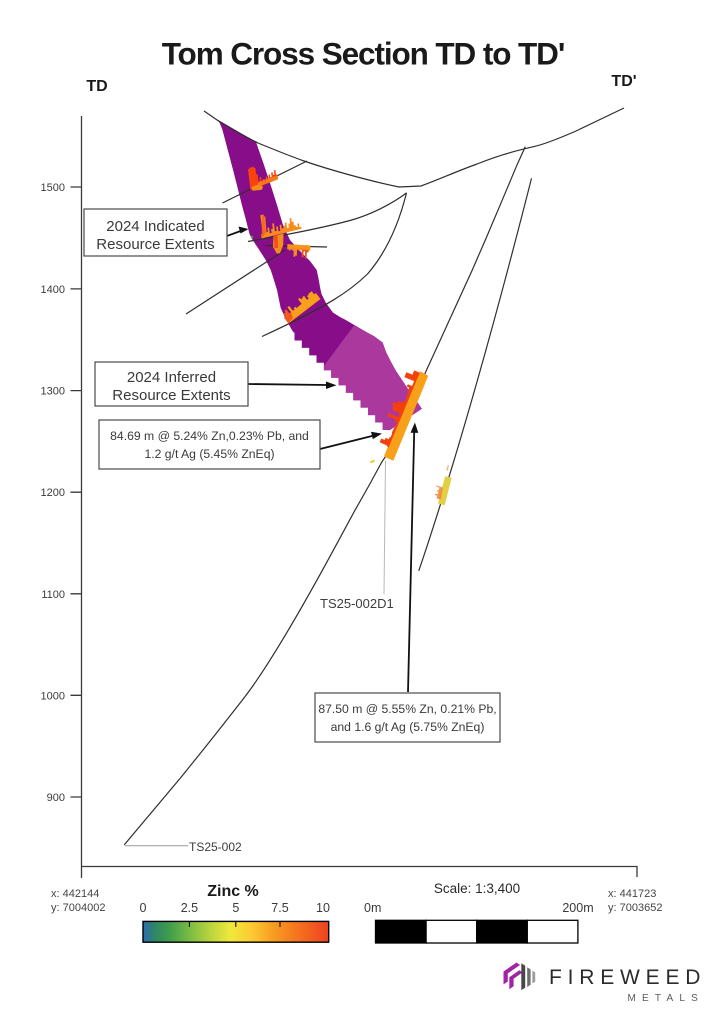 The height and width of the screenshot is (1024, 724). I want to click on svg-text: Tom Cross Section TD to TD', so click(363, 54).